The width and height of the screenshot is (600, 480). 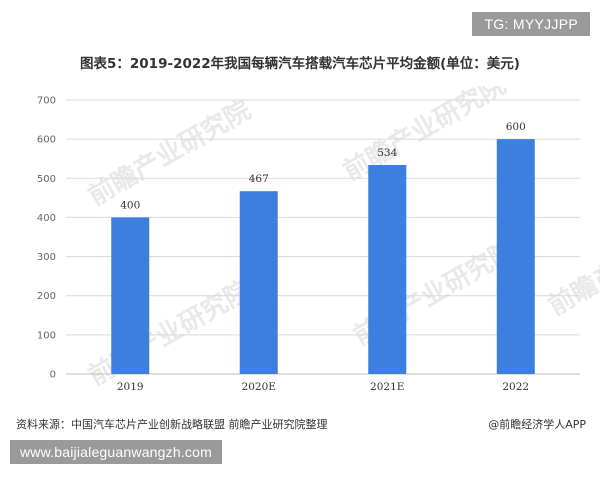 What do you see at coordinates (46, 179) in the screenshot?
I see `y-tick-label: 500` at bounding box center [46, 179].